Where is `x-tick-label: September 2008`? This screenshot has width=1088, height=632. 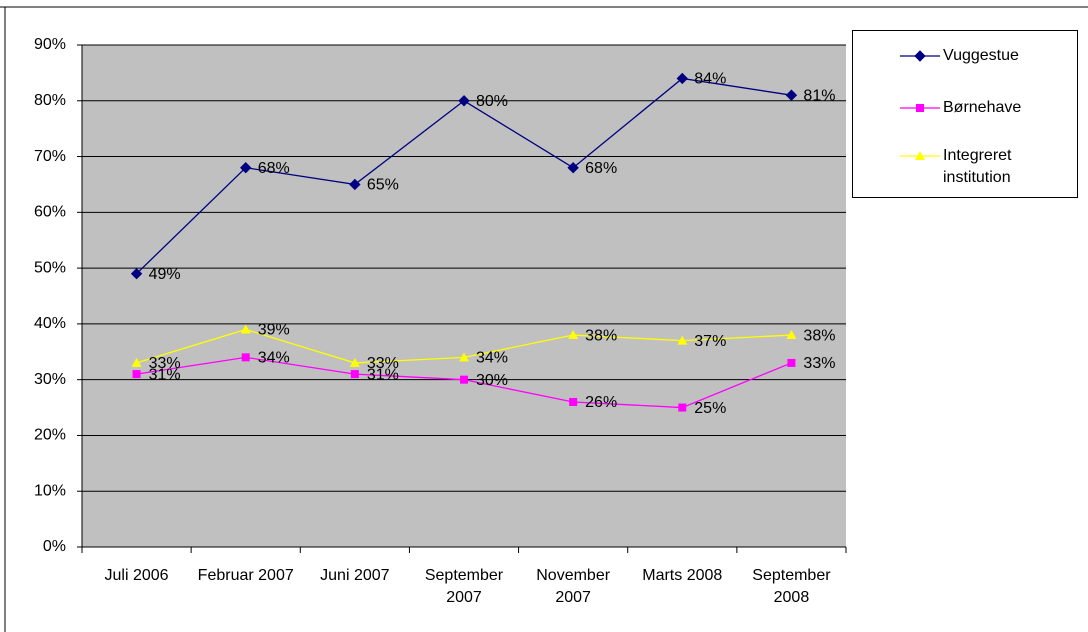 x-tick-label: September 2008 is located at coordinates (791, 586).